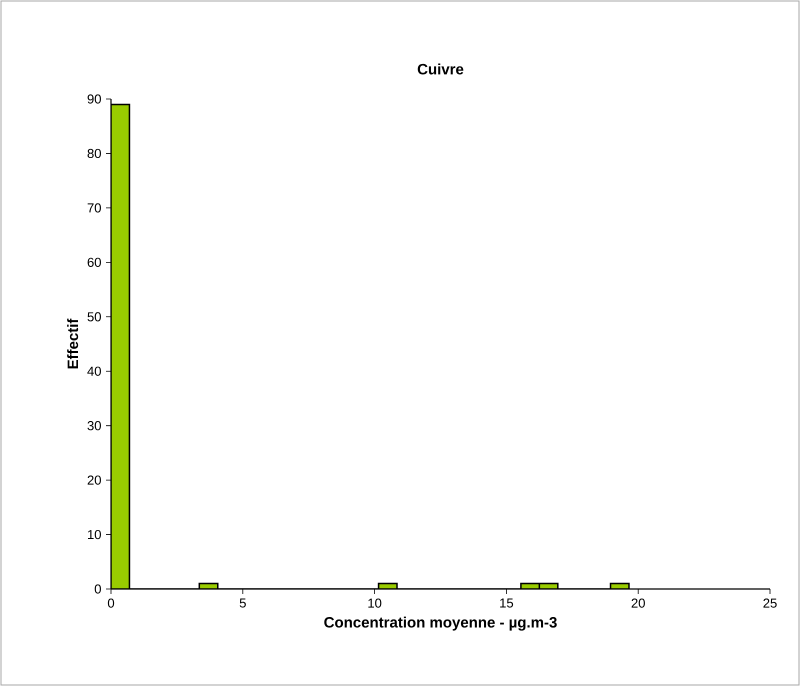 The image size is (800, 686). What do you see at coordinates (507, 603) in the screenshot?
I see `x-tick-label: 15` at bounding box center [507, 603].